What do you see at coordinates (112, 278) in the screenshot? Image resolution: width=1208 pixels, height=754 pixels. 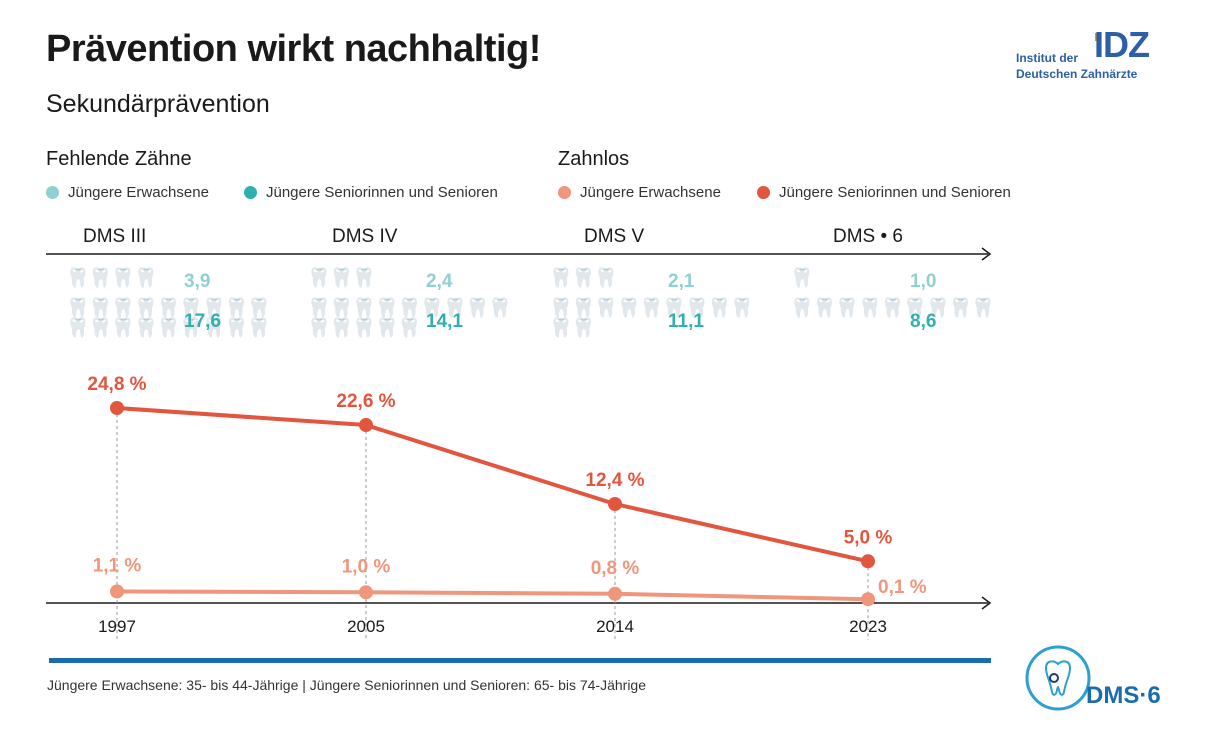 I see `tooth-icons-young-1997: 🦷🦷🦷🦷` at bounding box center [112, 278].